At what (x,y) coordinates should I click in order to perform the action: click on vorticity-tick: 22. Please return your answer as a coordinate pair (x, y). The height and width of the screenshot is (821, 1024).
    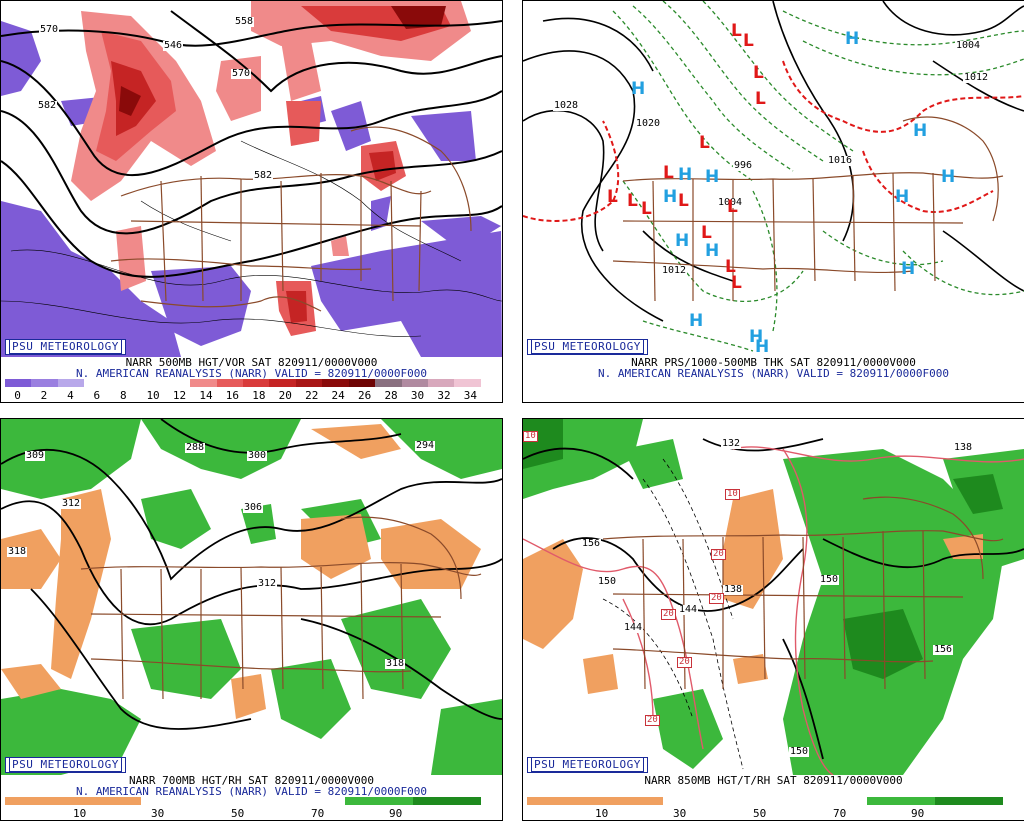
    Looking at the image, I should click on (312, 395).